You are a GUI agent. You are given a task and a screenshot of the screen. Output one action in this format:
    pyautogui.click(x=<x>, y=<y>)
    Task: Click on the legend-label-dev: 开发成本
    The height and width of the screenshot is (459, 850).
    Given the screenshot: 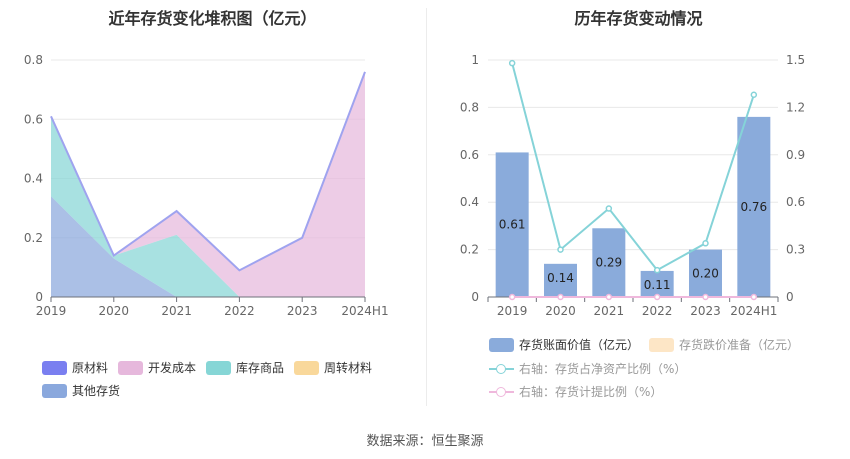 What is the action you would take?
    pyautogui.click(x=172, y=368)
    